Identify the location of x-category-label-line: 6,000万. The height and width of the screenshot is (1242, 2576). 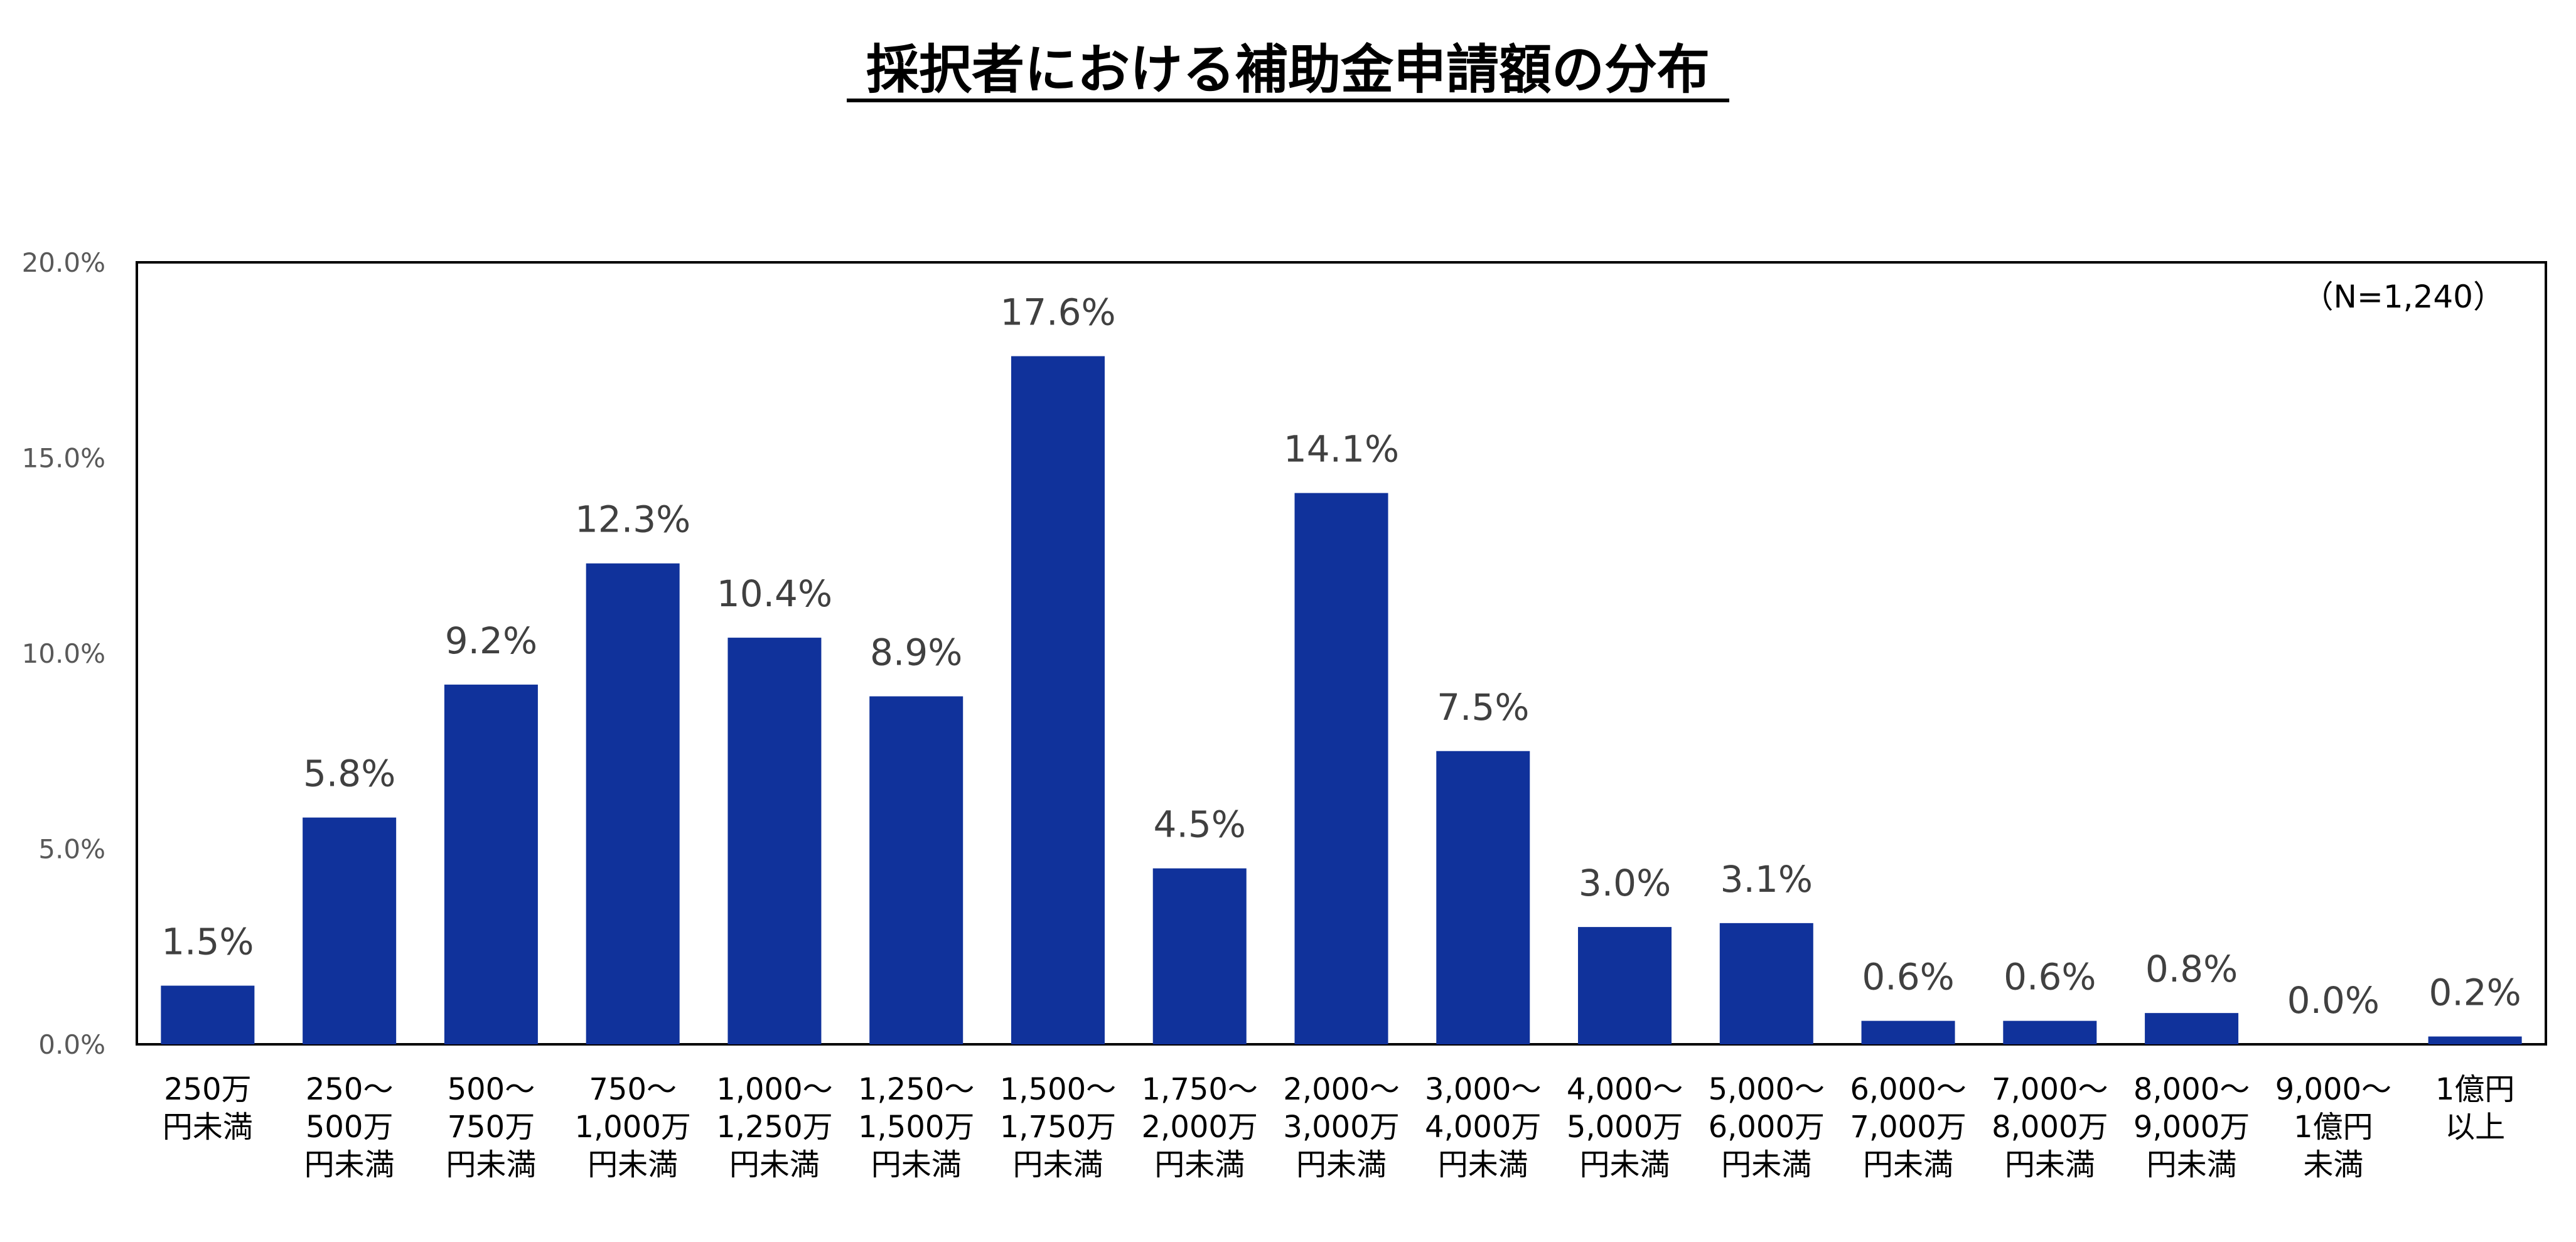
(1767, 1128).